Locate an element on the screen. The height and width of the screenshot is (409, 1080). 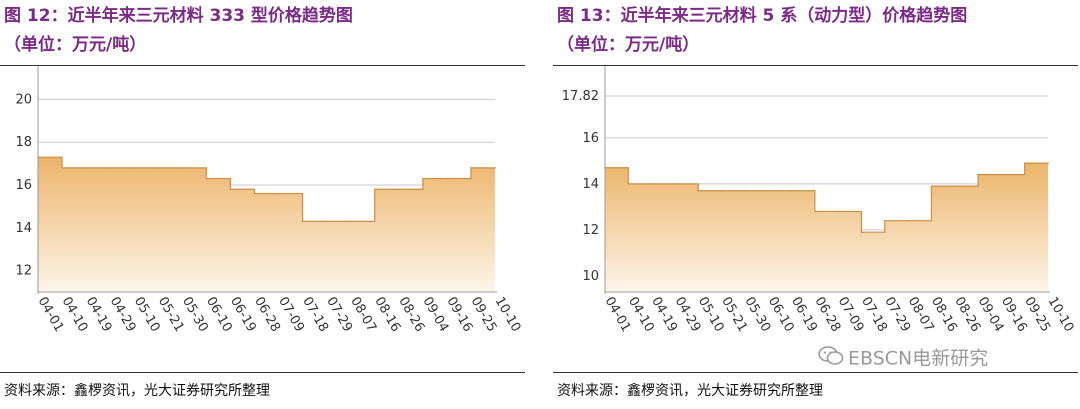
watermark: EBSCN电新研究 is located at coordinates (903, 359).